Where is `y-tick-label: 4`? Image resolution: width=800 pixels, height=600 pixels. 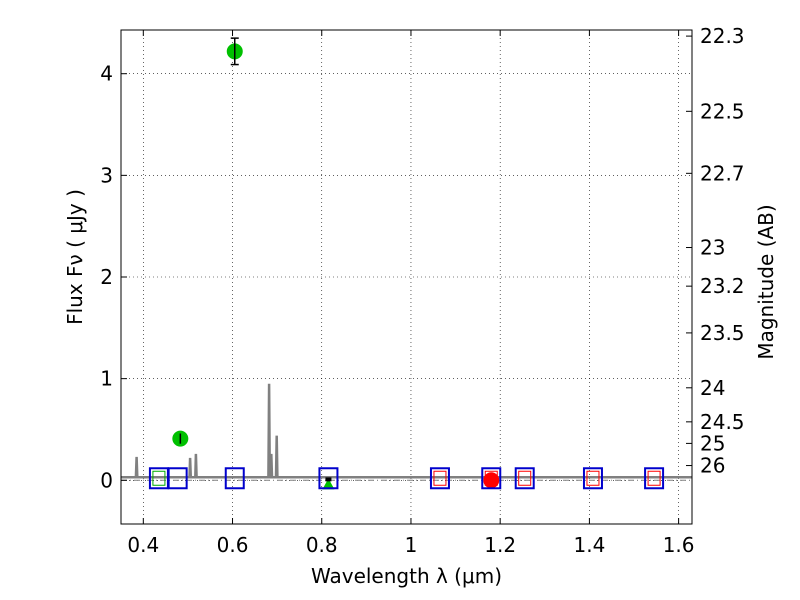 y-tick-label: 4 is located at coordinates (106, 74).